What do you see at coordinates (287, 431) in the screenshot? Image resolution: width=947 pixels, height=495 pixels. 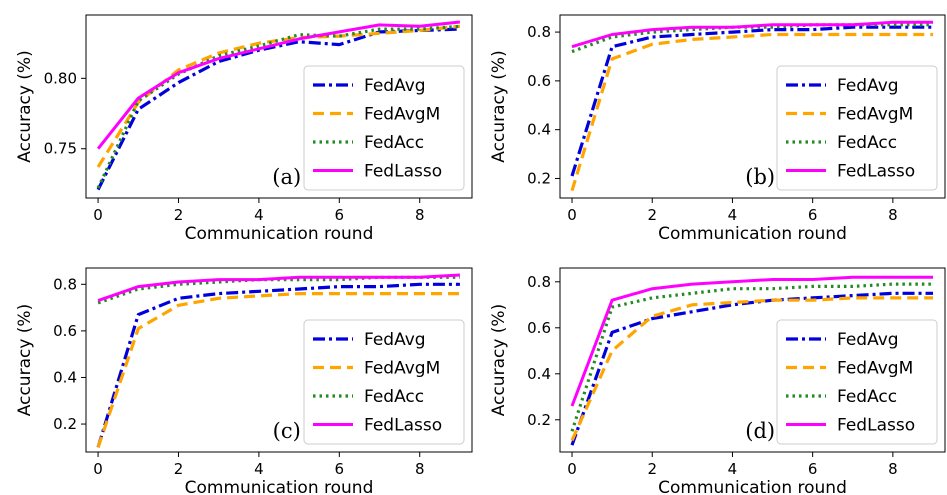 I see `panel-label: (c)` at bounding box center [287, 431].